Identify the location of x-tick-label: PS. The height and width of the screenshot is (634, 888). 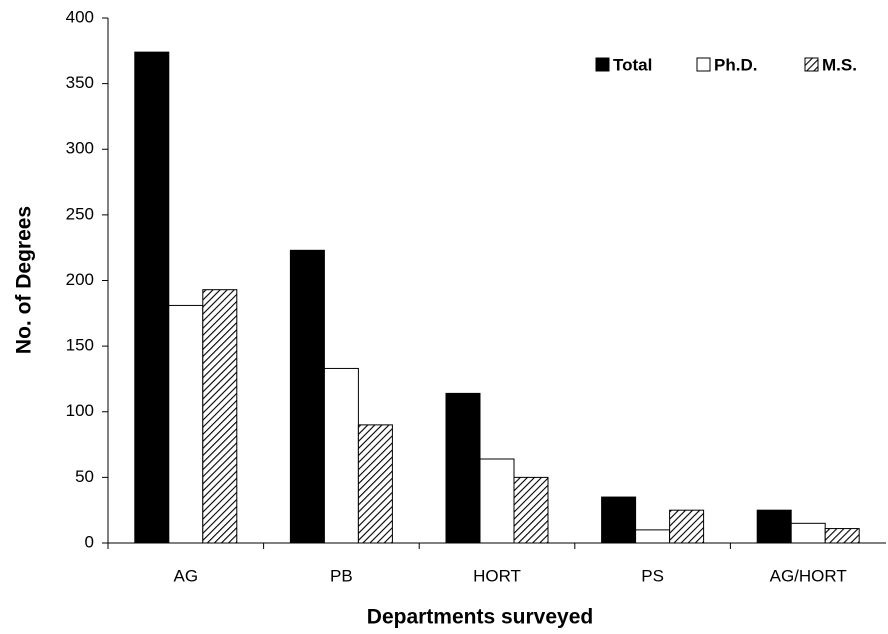
(652, 575).